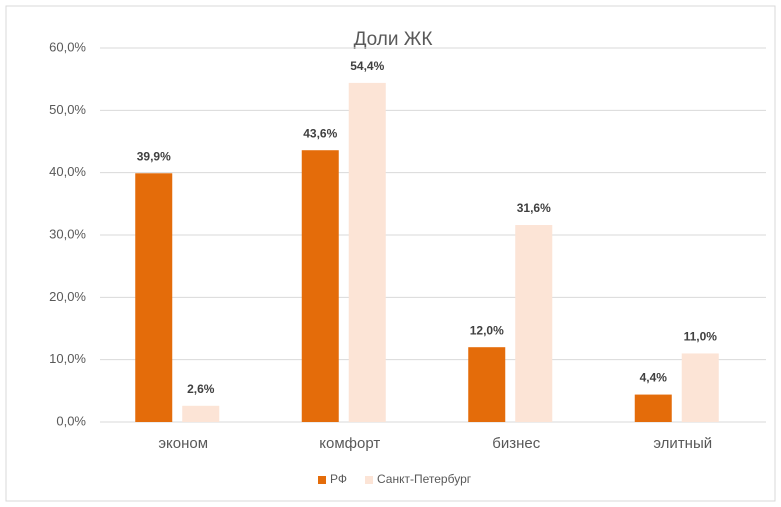 The height and width of the screenshot is (507, 781). I want to click on y-tick-label: 40,0%, so click(67, 171).